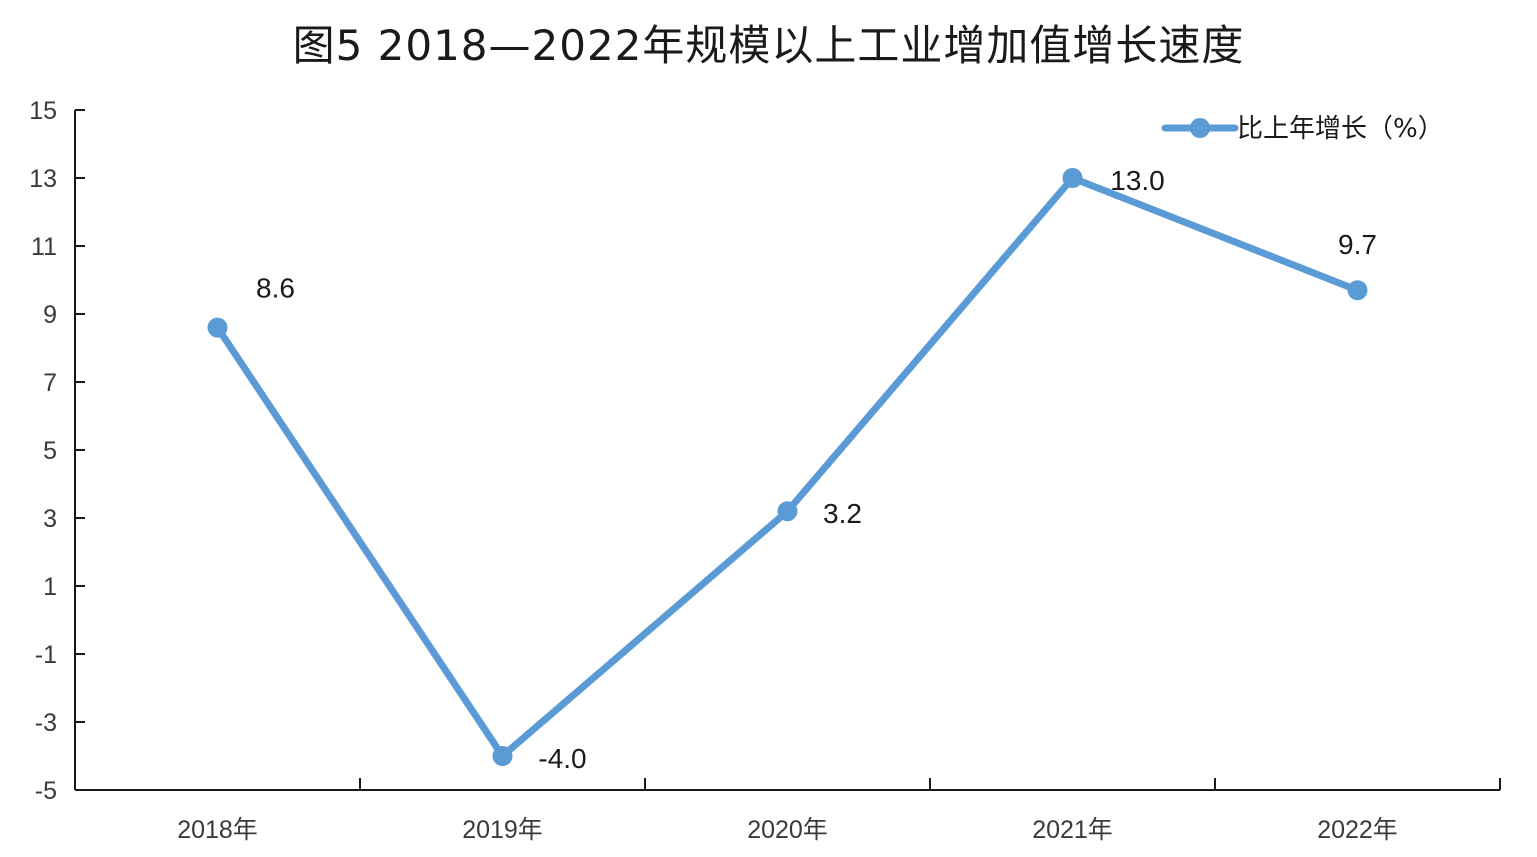 This screenshot has height=857, width=1537. What do you see at coordinates (275, 288) in the screenshot?
I see `data-label: 8.6` at bounding box center [275, 288].